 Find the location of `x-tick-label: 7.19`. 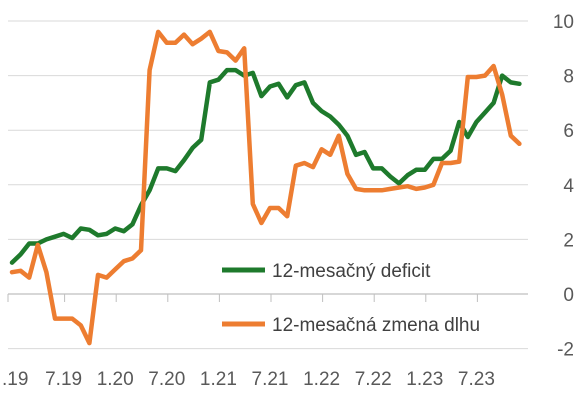

x-tick-label: 7.19 is located at coordinates (63, 379).